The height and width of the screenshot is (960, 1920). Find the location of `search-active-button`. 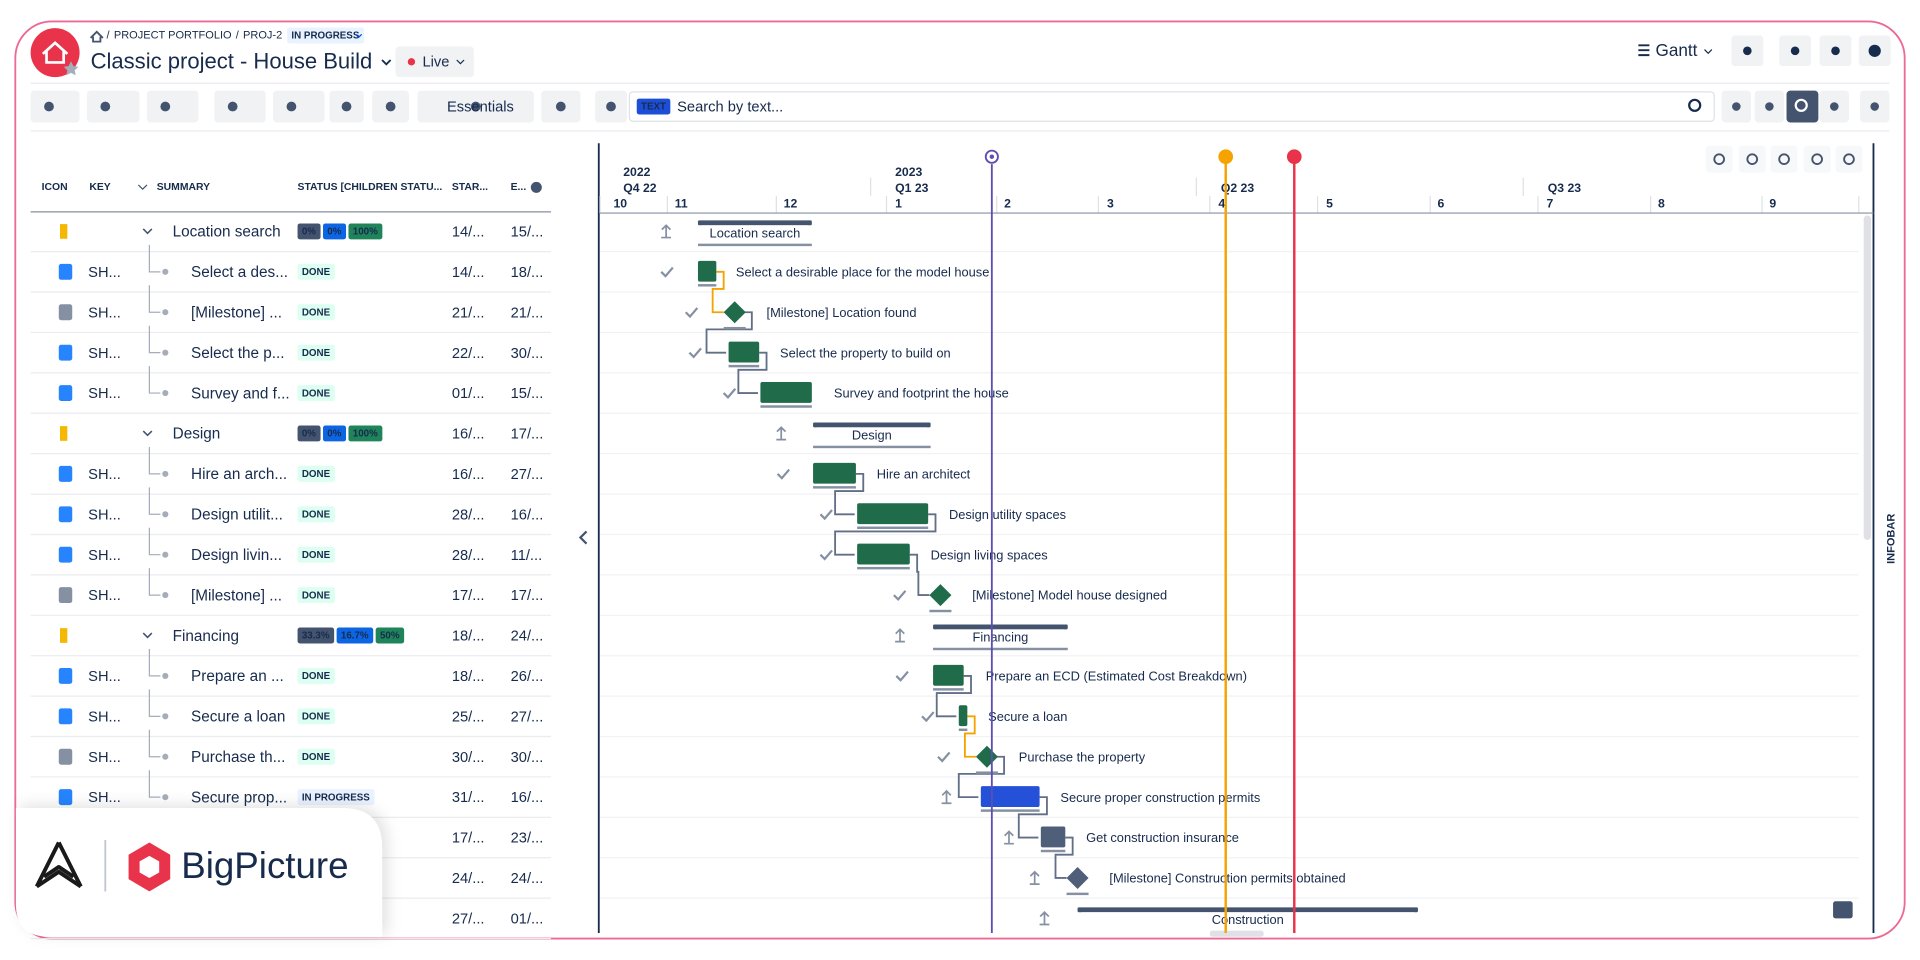

search-active-button is located at coordinates (1802, 106).